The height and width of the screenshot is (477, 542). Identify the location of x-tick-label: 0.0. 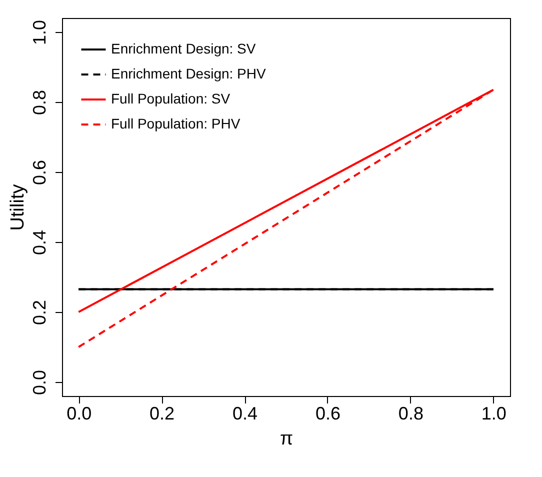
(79, 414).